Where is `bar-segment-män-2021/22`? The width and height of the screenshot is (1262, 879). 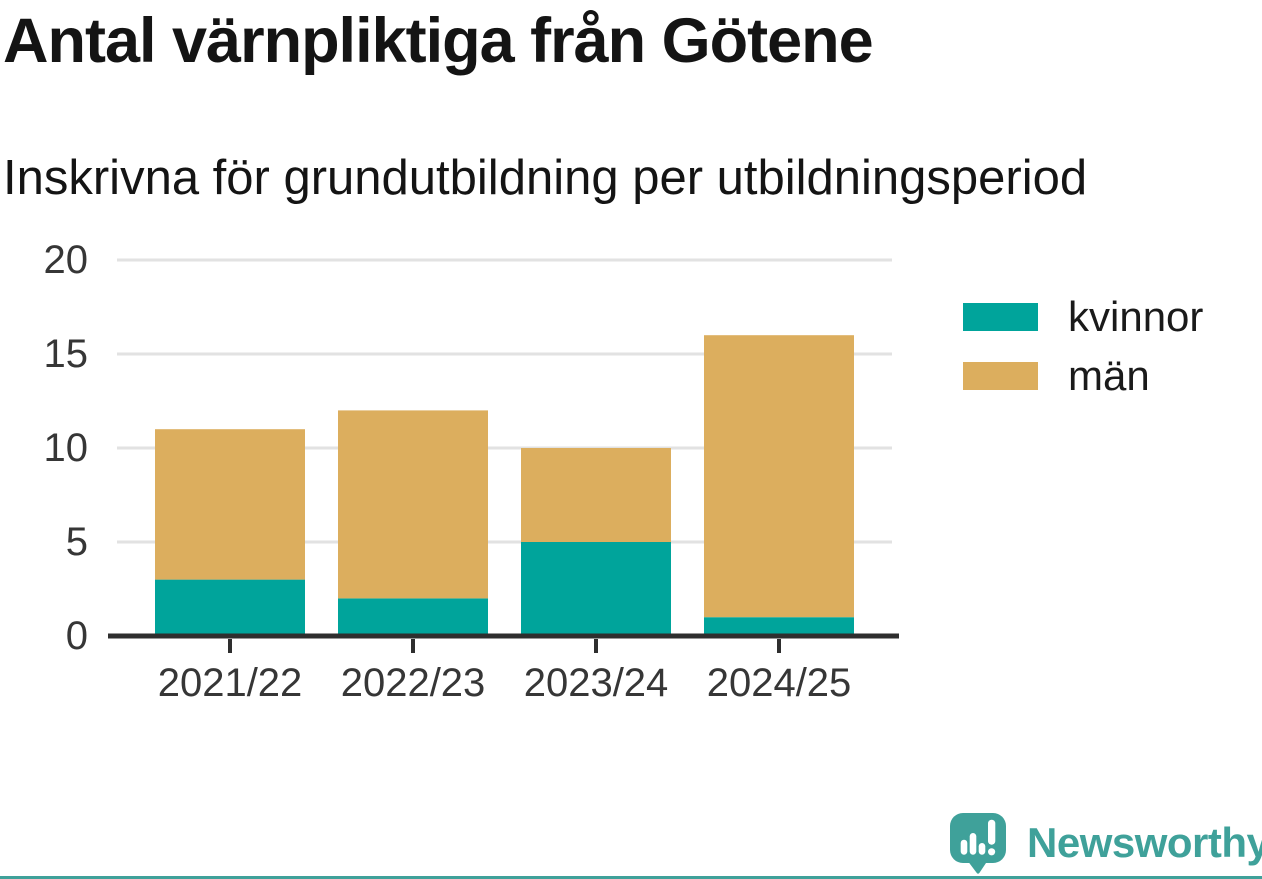 bar-segment-män-2021/22 is located at coordinates (230, 504).